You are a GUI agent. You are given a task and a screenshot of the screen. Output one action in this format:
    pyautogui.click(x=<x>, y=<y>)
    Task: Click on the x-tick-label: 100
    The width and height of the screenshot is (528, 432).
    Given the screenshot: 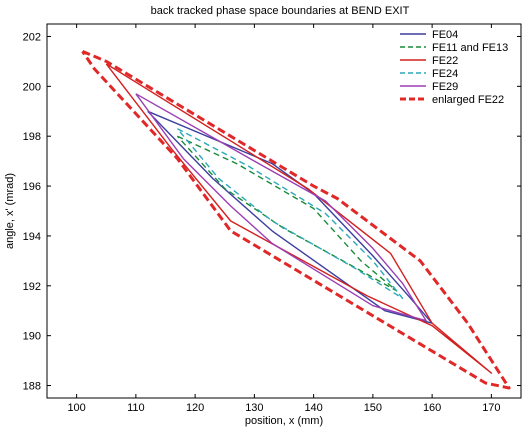 What is the action you would take?
    pyautogui.click(x=76, y=408)
    